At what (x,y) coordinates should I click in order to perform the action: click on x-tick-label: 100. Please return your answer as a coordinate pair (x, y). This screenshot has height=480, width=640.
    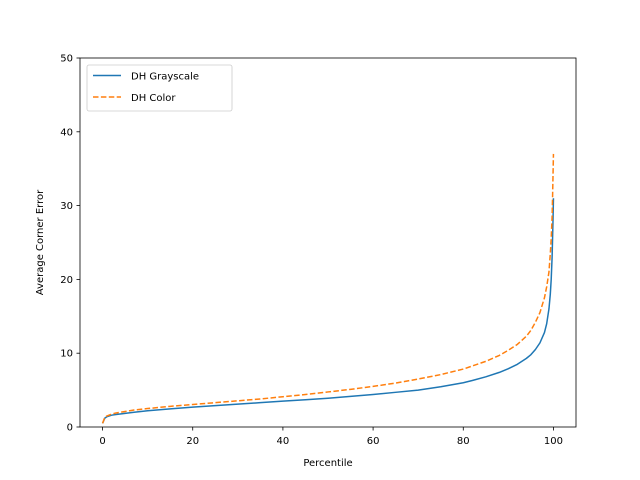
    Looking at the image, I should click on (553, 441).